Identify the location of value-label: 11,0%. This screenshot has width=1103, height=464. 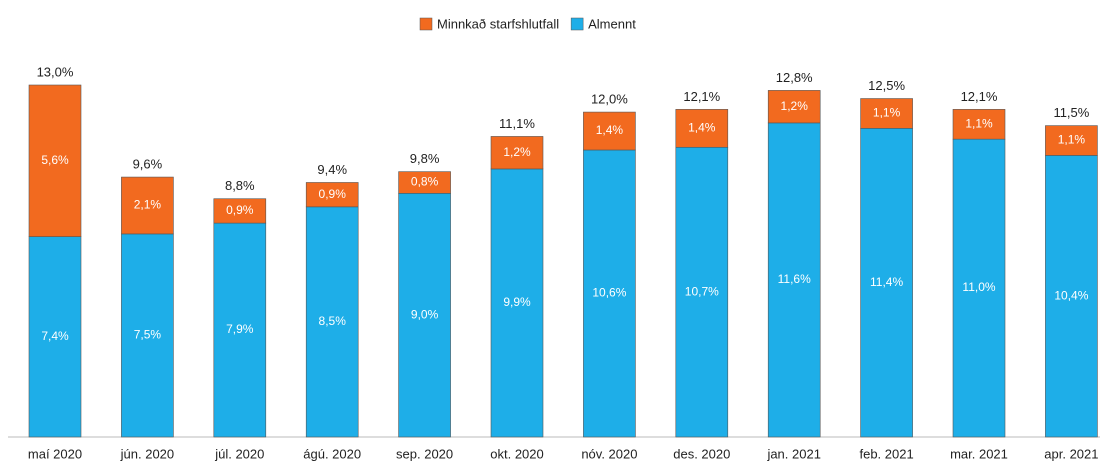
(978, 287).